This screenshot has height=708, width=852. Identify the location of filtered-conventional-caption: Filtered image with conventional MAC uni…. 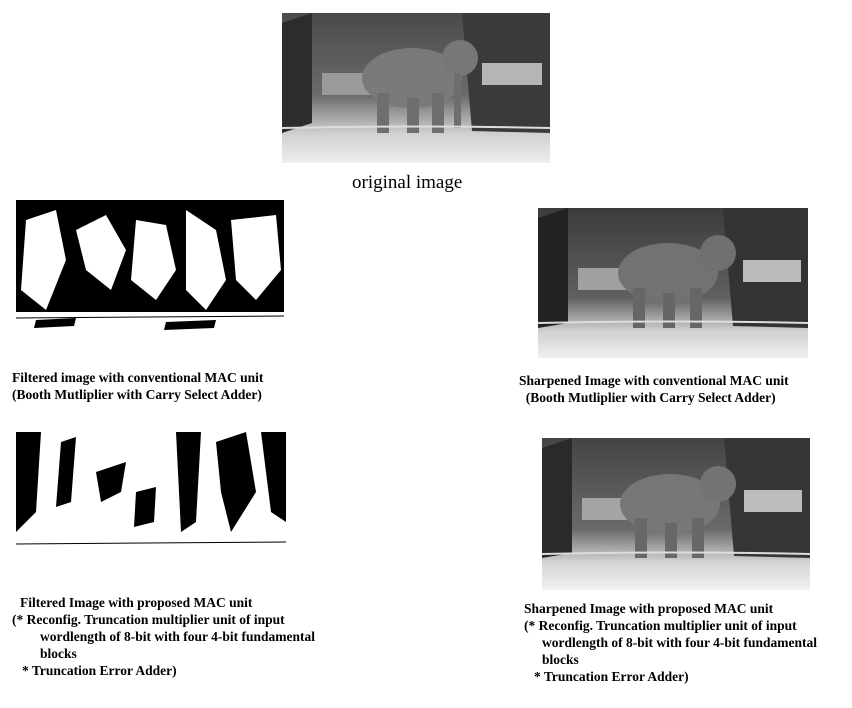
(138, 386).